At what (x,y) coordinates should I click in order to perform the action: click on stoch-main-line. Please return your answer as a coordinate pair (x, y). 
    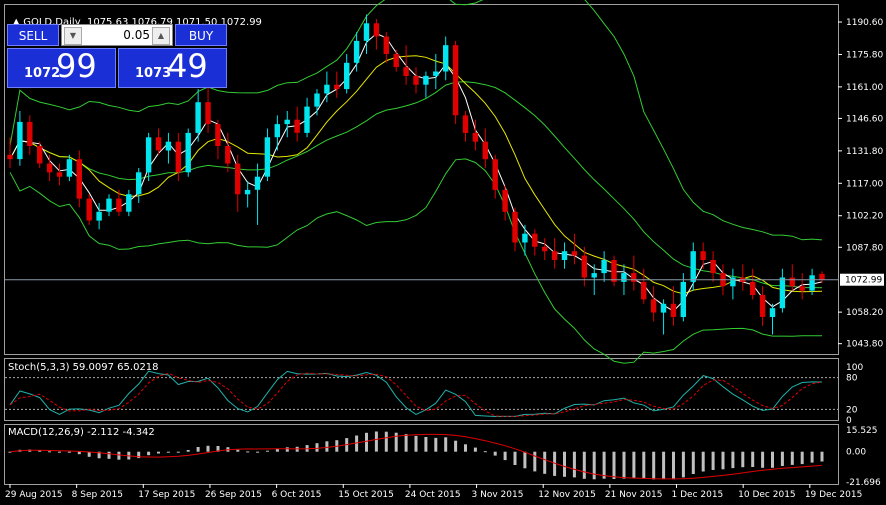
    Looking at the image, I should click on (416, 394).